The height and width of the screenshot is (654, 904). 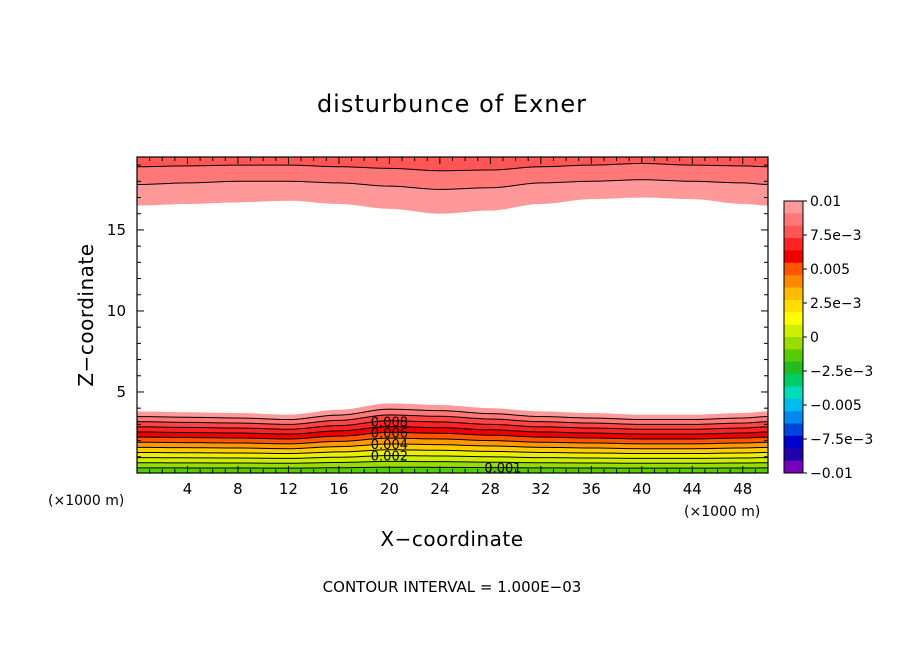 I want to click on x-tick-label: 20, so click(x=389, y=489).